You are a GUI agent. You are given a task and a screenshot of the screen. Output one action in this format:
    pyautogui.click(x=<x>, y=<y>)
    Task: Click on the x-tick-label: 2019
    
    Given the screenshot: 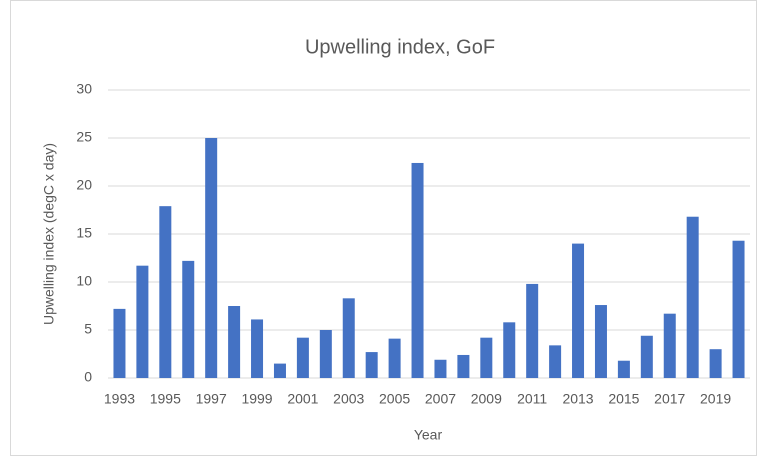 What is the action you would take?
    pyautogui.click(x=715, y=399)
    